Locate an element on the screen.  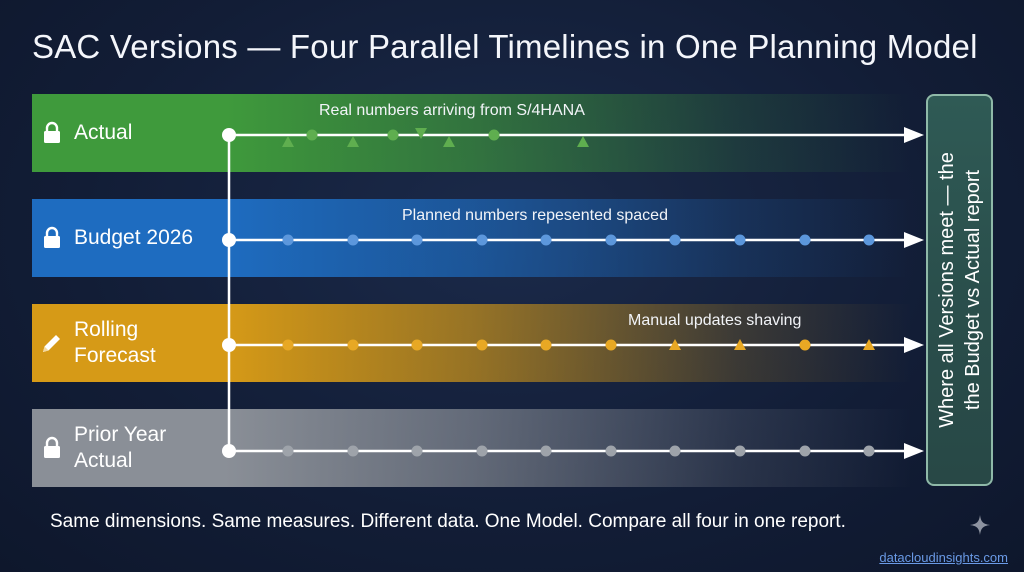
lane-label: Budget 2026 is located at coordinates (133, 238).